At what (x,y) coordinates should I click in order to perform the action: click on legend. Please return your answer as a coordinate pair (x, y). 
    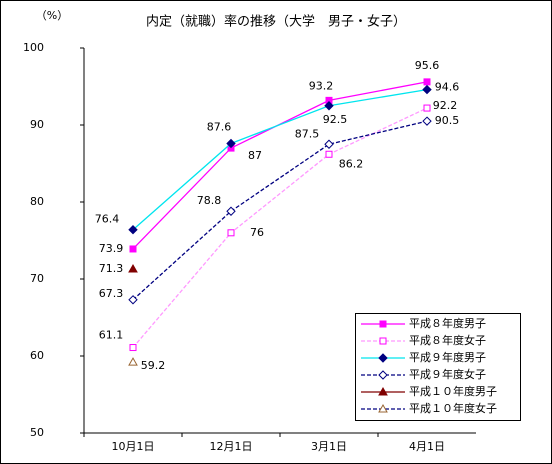
    Looking at the image, I should click on (438, 367).